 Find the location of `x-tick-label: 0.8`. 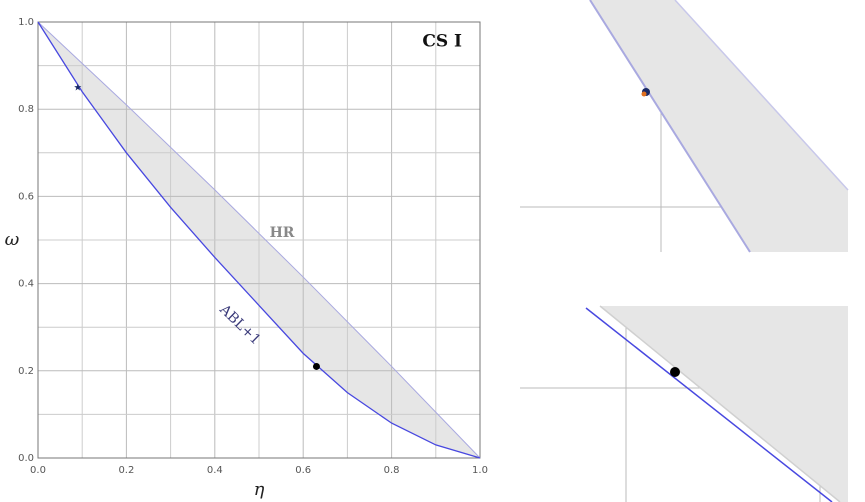

x-tick-label: 0.8 is located at coordinates (392, 470).